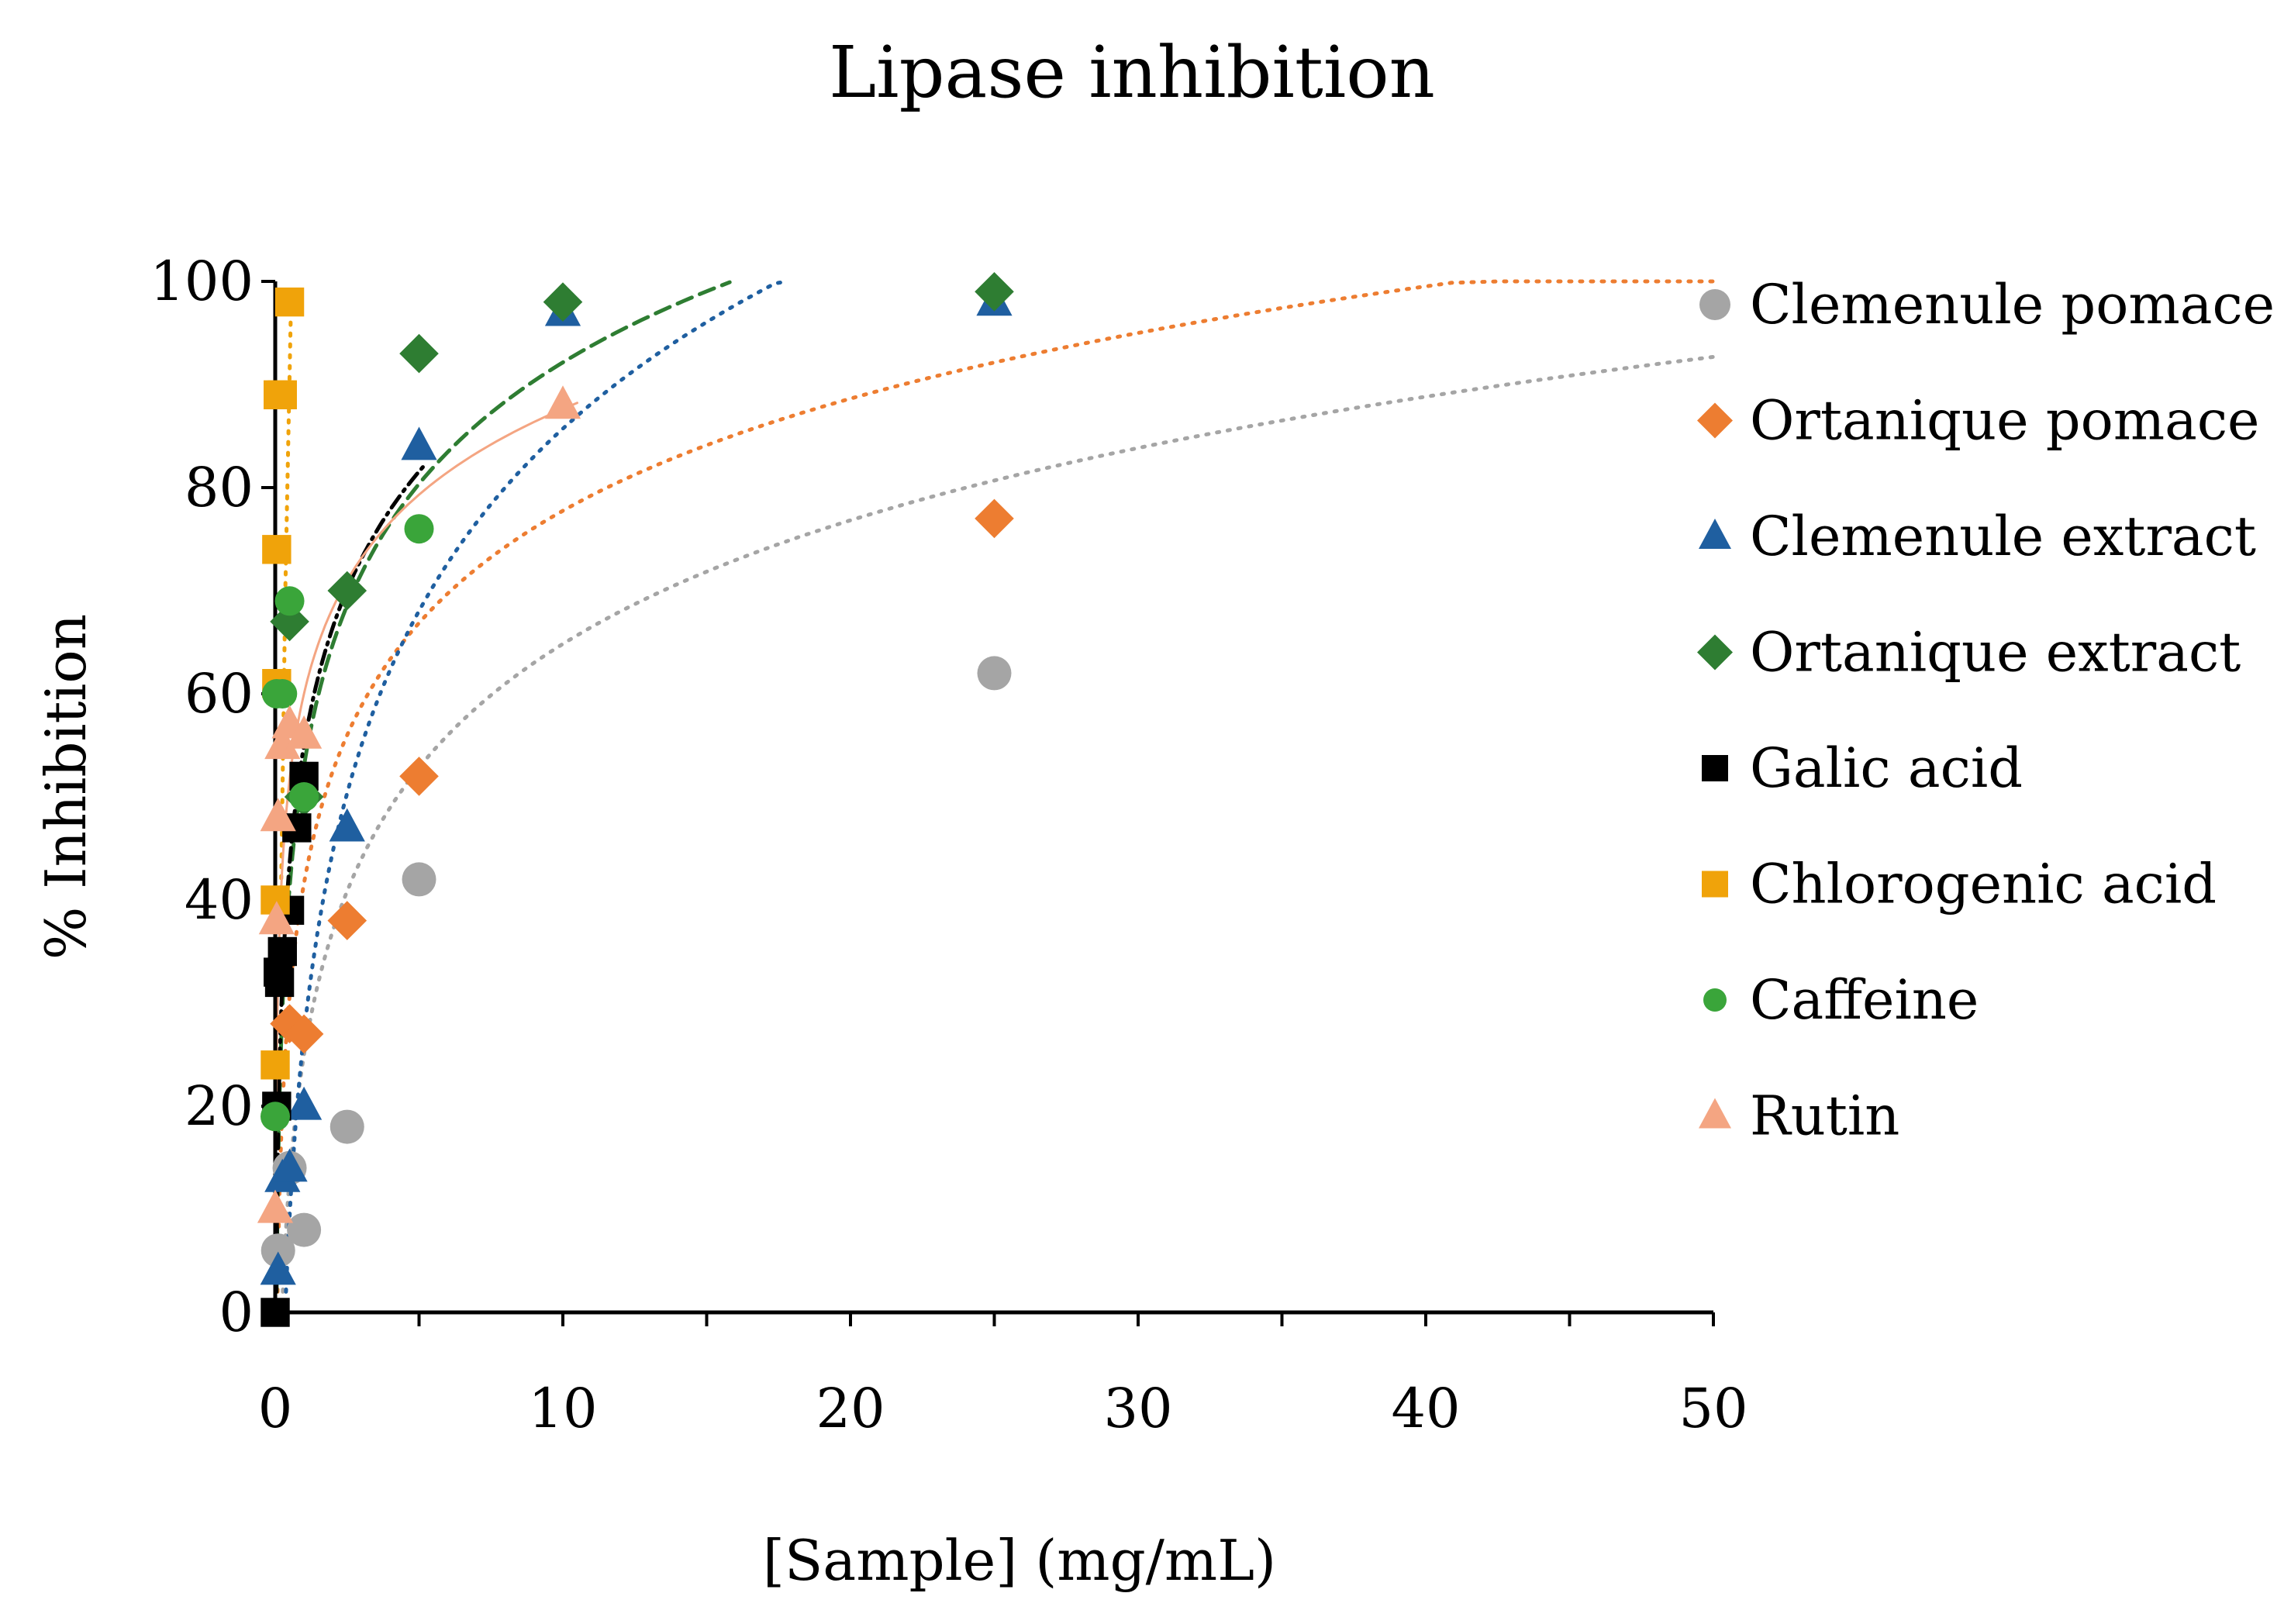 This screenshot has height=1624, width=2284. Describe the element at coordinates (1137, 1408) in the screenshot. I see `x-tick-label: 30` at that location.